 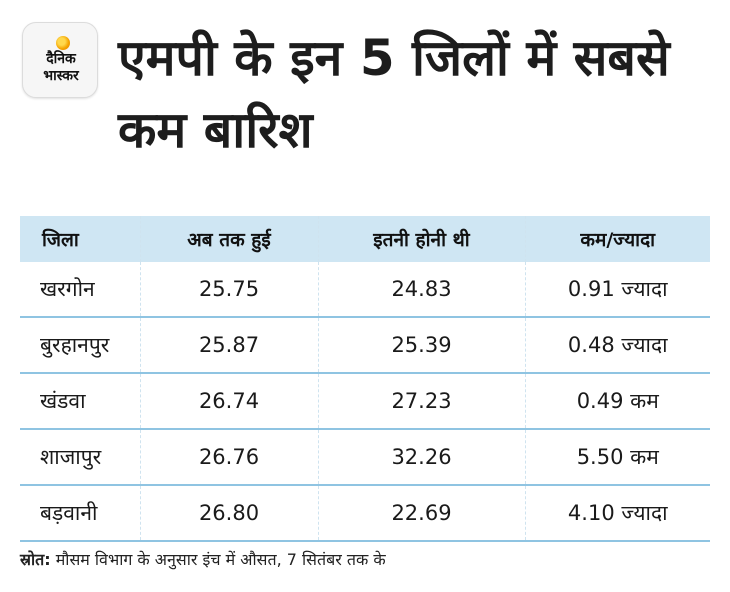 I want to click on brand-name-line1: दैनिक, so click(x=61, y=59).